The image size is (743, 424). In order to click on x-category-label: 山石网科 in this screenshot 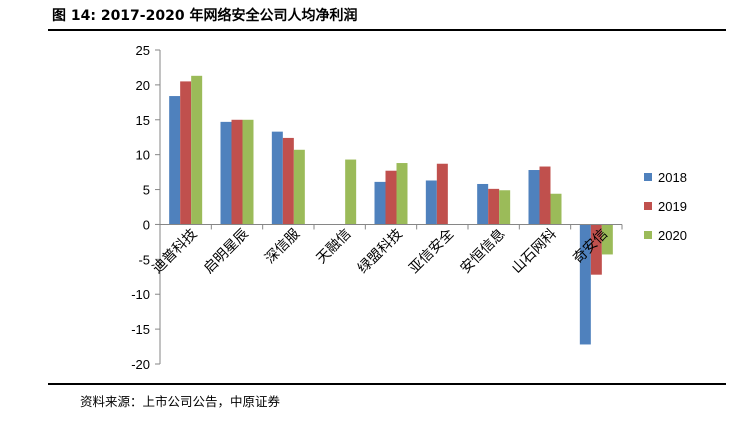, I will do `click(534, 251)`.